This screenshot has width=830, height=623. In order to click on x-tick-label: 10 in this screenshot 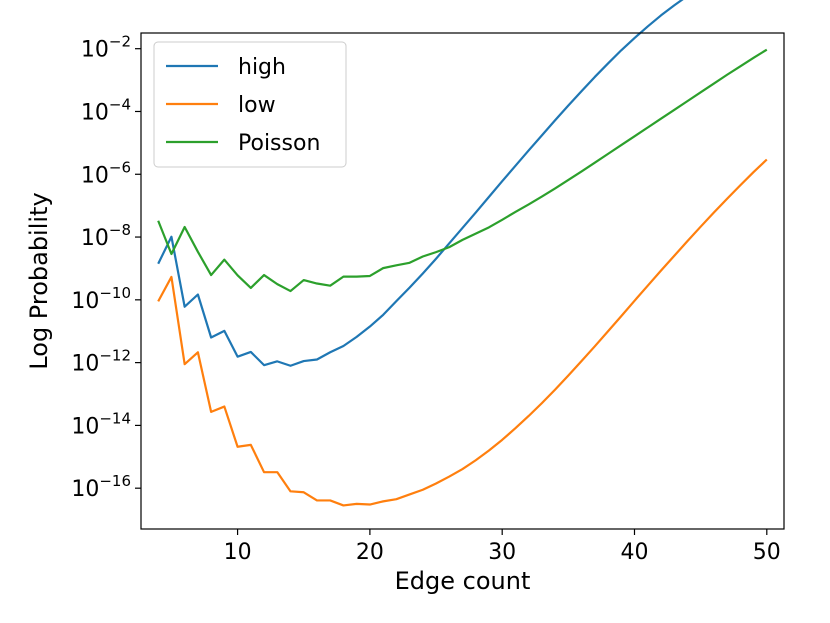, I will do `click(238, 552)`.